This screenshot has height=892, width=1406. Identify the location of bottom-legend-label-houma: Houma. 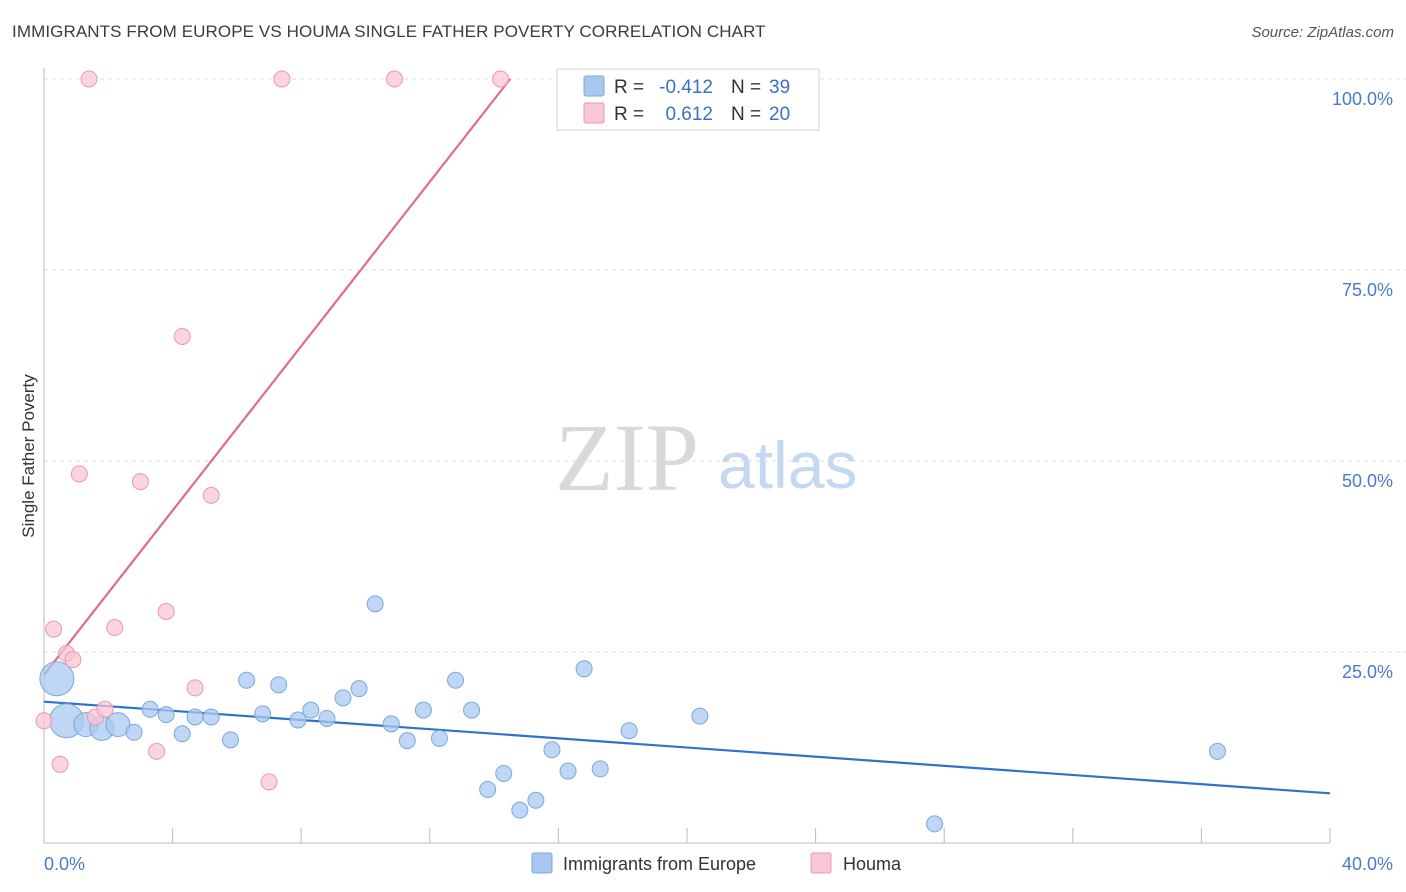
(872, 864).